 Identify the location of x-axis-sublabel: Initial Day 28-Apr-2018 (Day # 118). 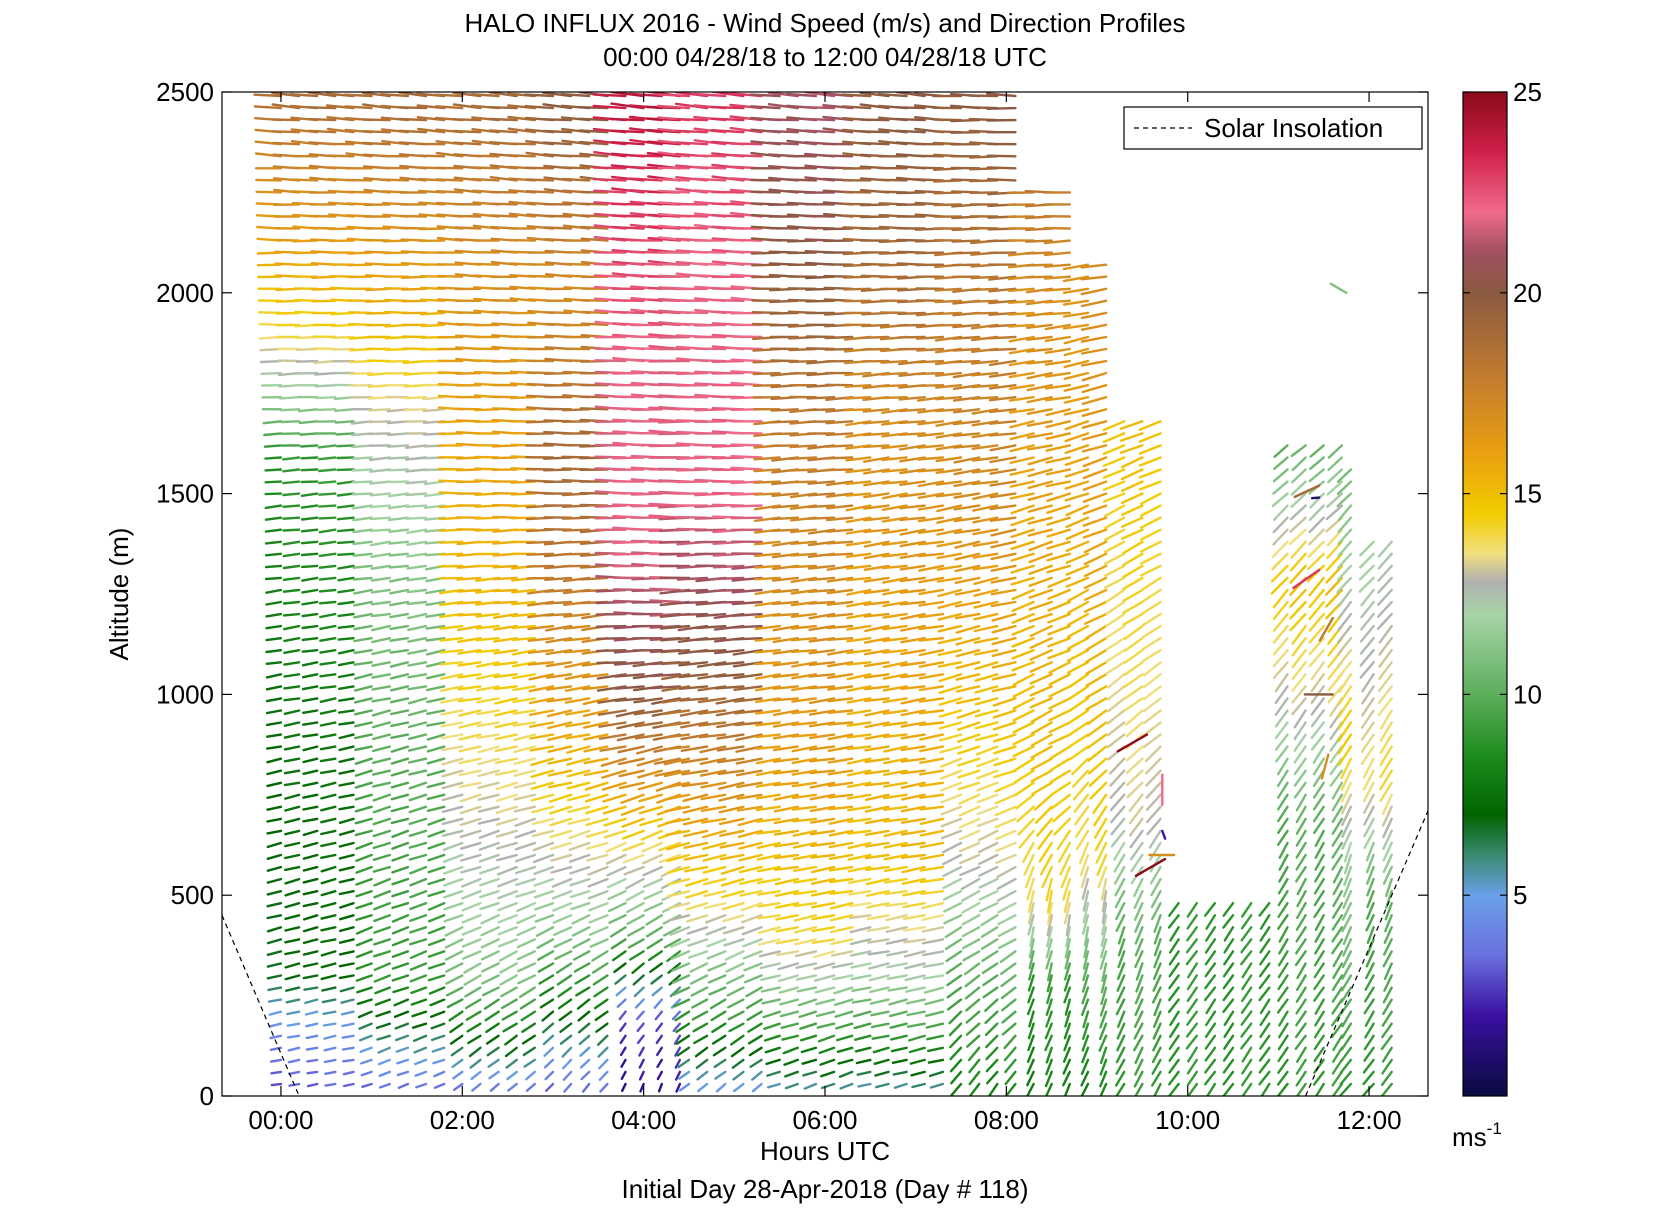
(824, 1189).